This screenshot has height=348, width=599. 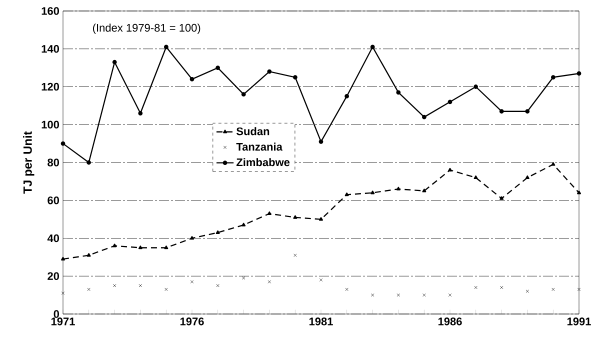 What do you see at coordinates (51, 124) in the screenshot?
I see `y-tick-label: 100` at bounding box center [51, 124].